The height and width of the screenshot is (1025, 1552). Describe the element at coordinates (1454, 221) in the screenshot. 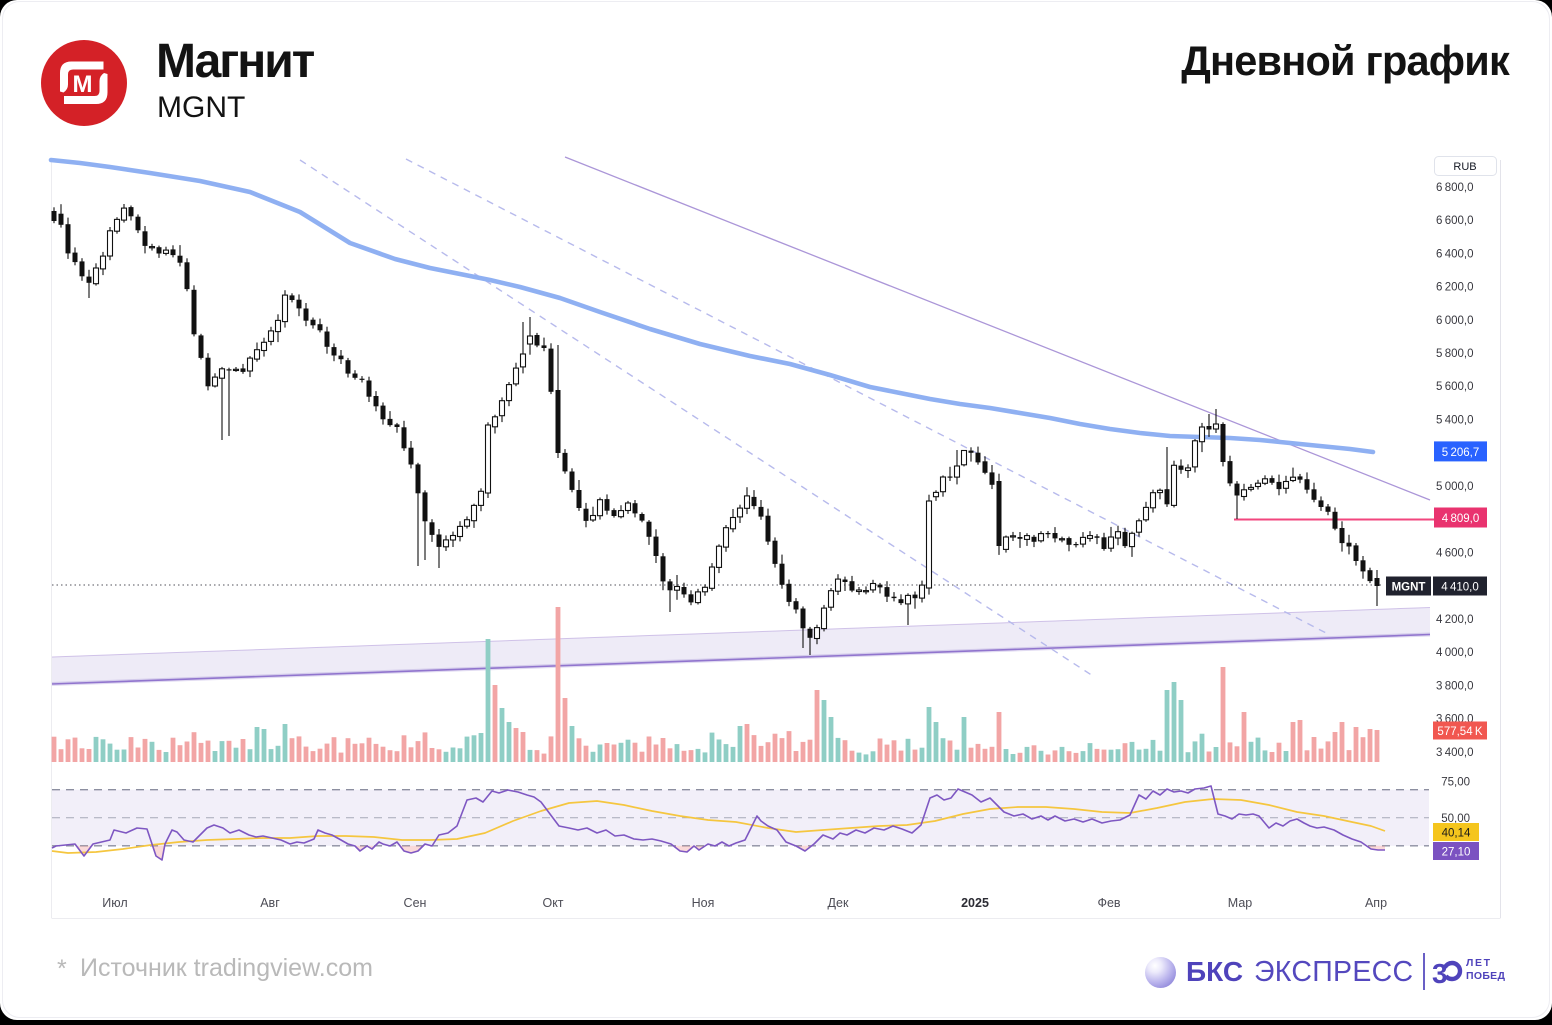

I see `svg-text: 6 600,0` at that location.